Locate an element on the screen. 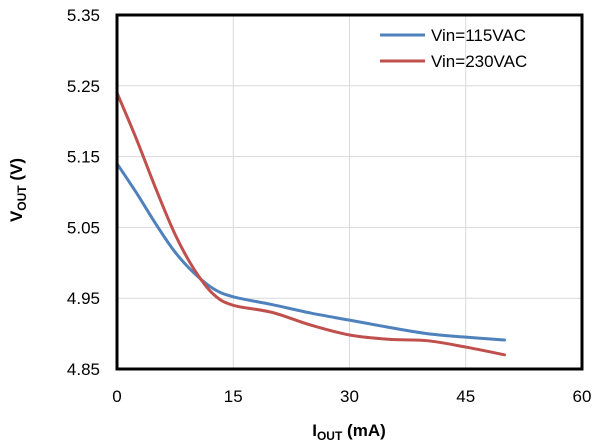 The width and height of the screenshot is (598, 445). y-axis-title-unit: (V) is located at coordinates (16, 171).